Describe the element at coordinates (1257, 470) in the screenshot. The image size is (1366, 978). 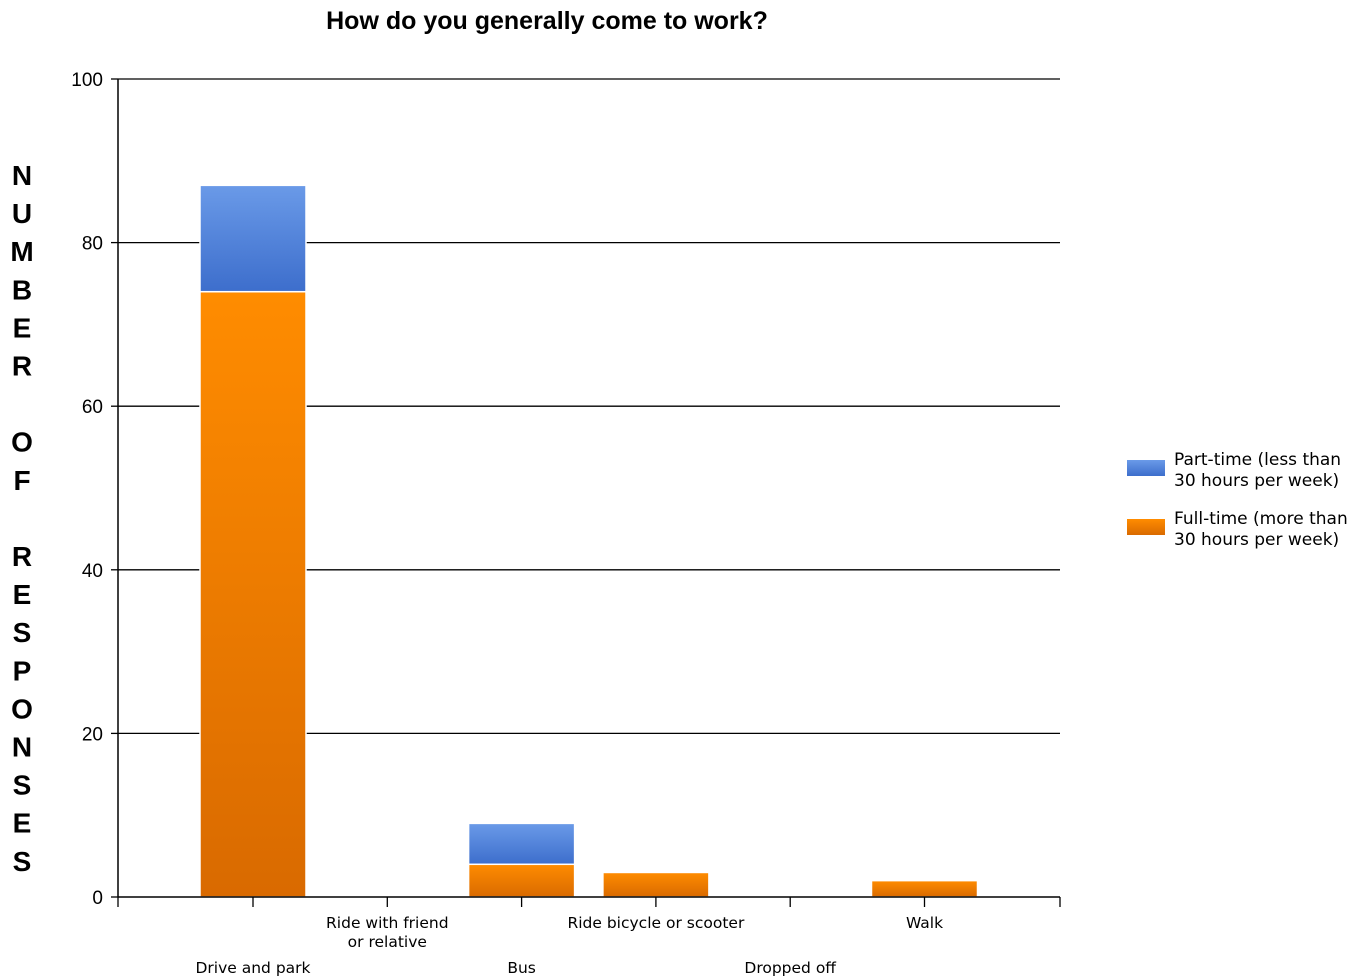
I see `legend-label-1: Part-time (less than 30 hours per week)` at that location.